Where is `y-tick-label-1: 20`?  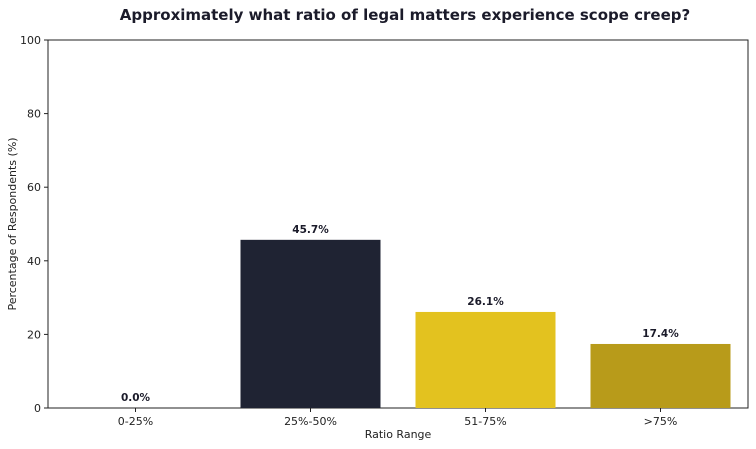 y-tick-label-1: 20 is located at coordinates (34, 334).